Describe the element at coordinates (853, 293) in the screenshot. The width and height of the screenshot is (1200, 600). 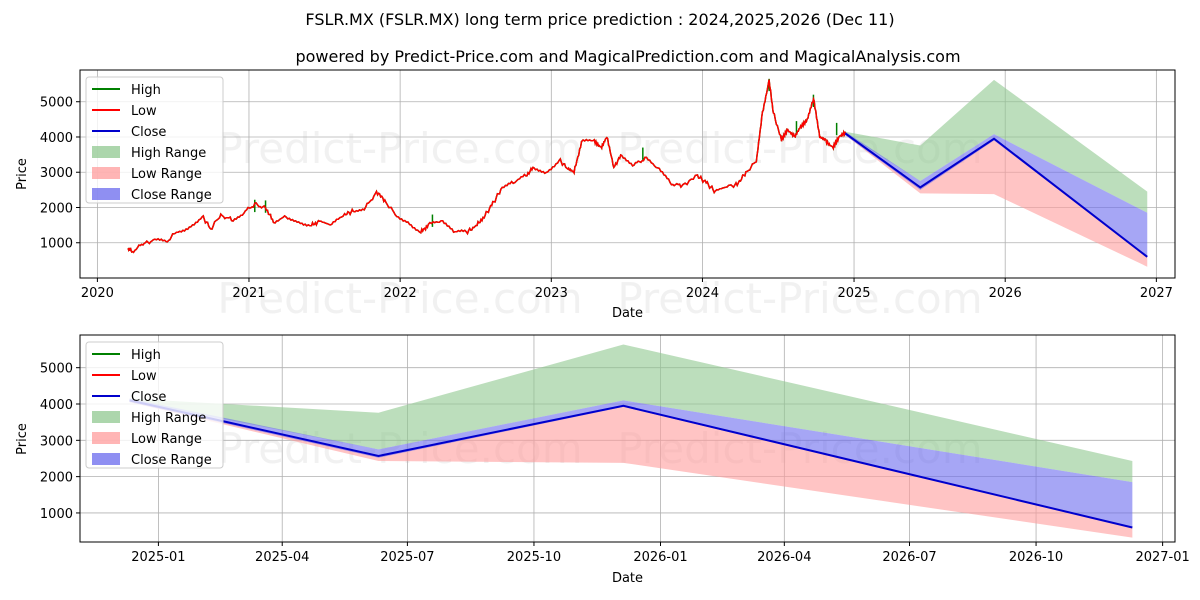
I see `x-tick-label: 2025` at that location.